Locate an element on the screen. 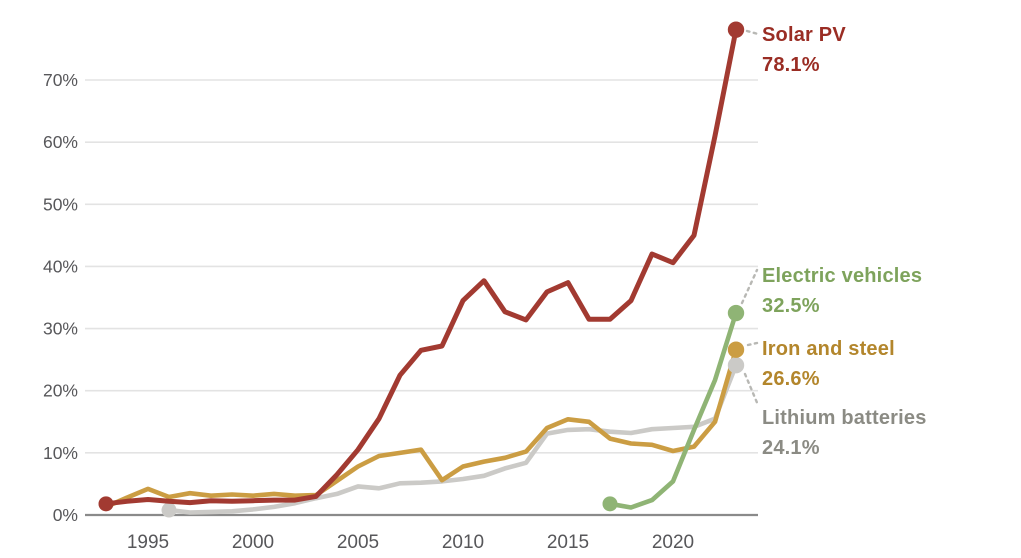  leader-line-electric-vehicles is located at coordinates (749, 286).